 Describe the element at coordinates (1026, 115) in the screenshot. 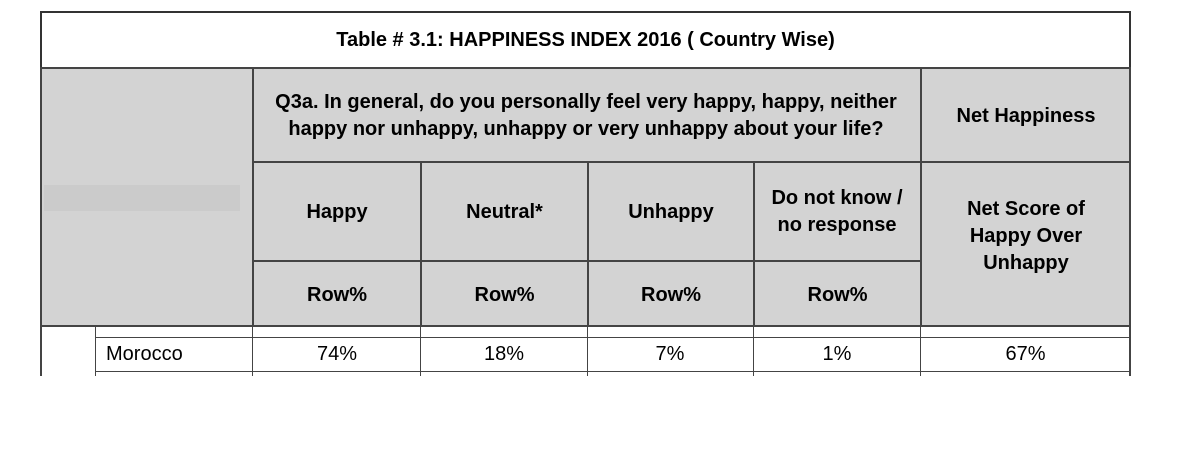

I see `net-happiness-header: Net Happiness` at that location.